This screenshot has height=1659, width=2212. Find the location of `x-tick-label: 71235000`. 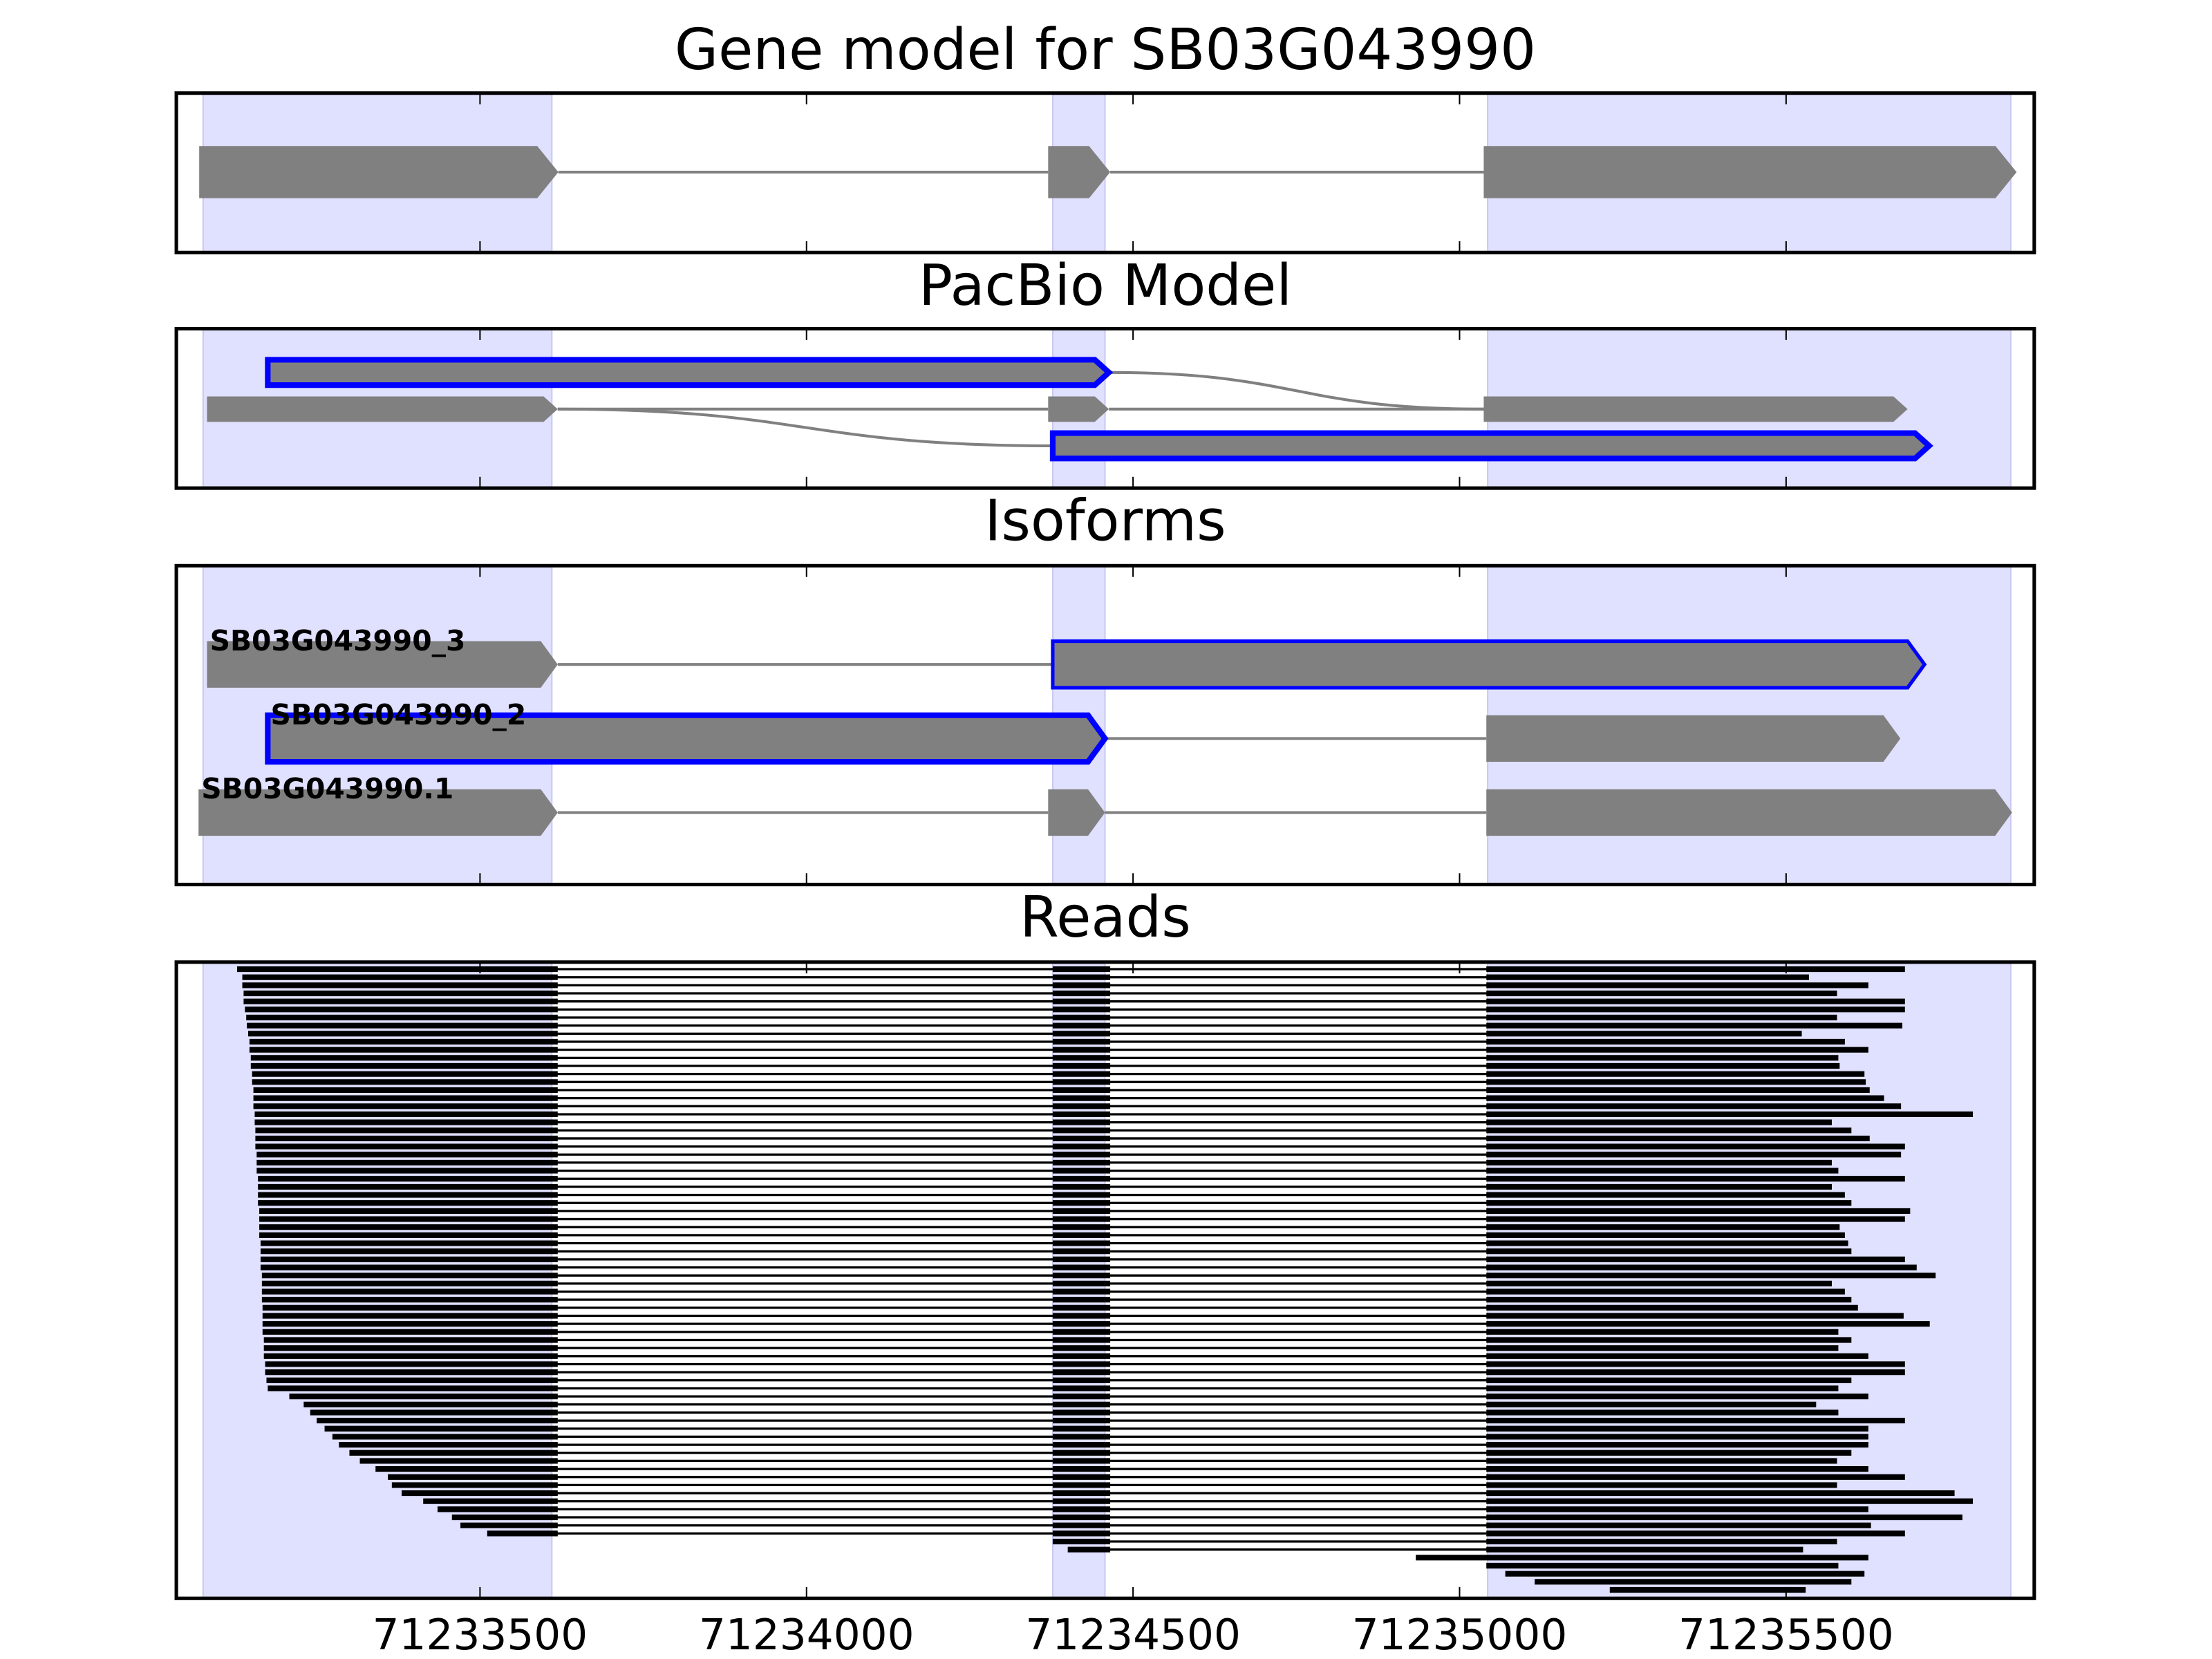

x-tick-label: 71235000 is located at coordinates (1460, 1635).